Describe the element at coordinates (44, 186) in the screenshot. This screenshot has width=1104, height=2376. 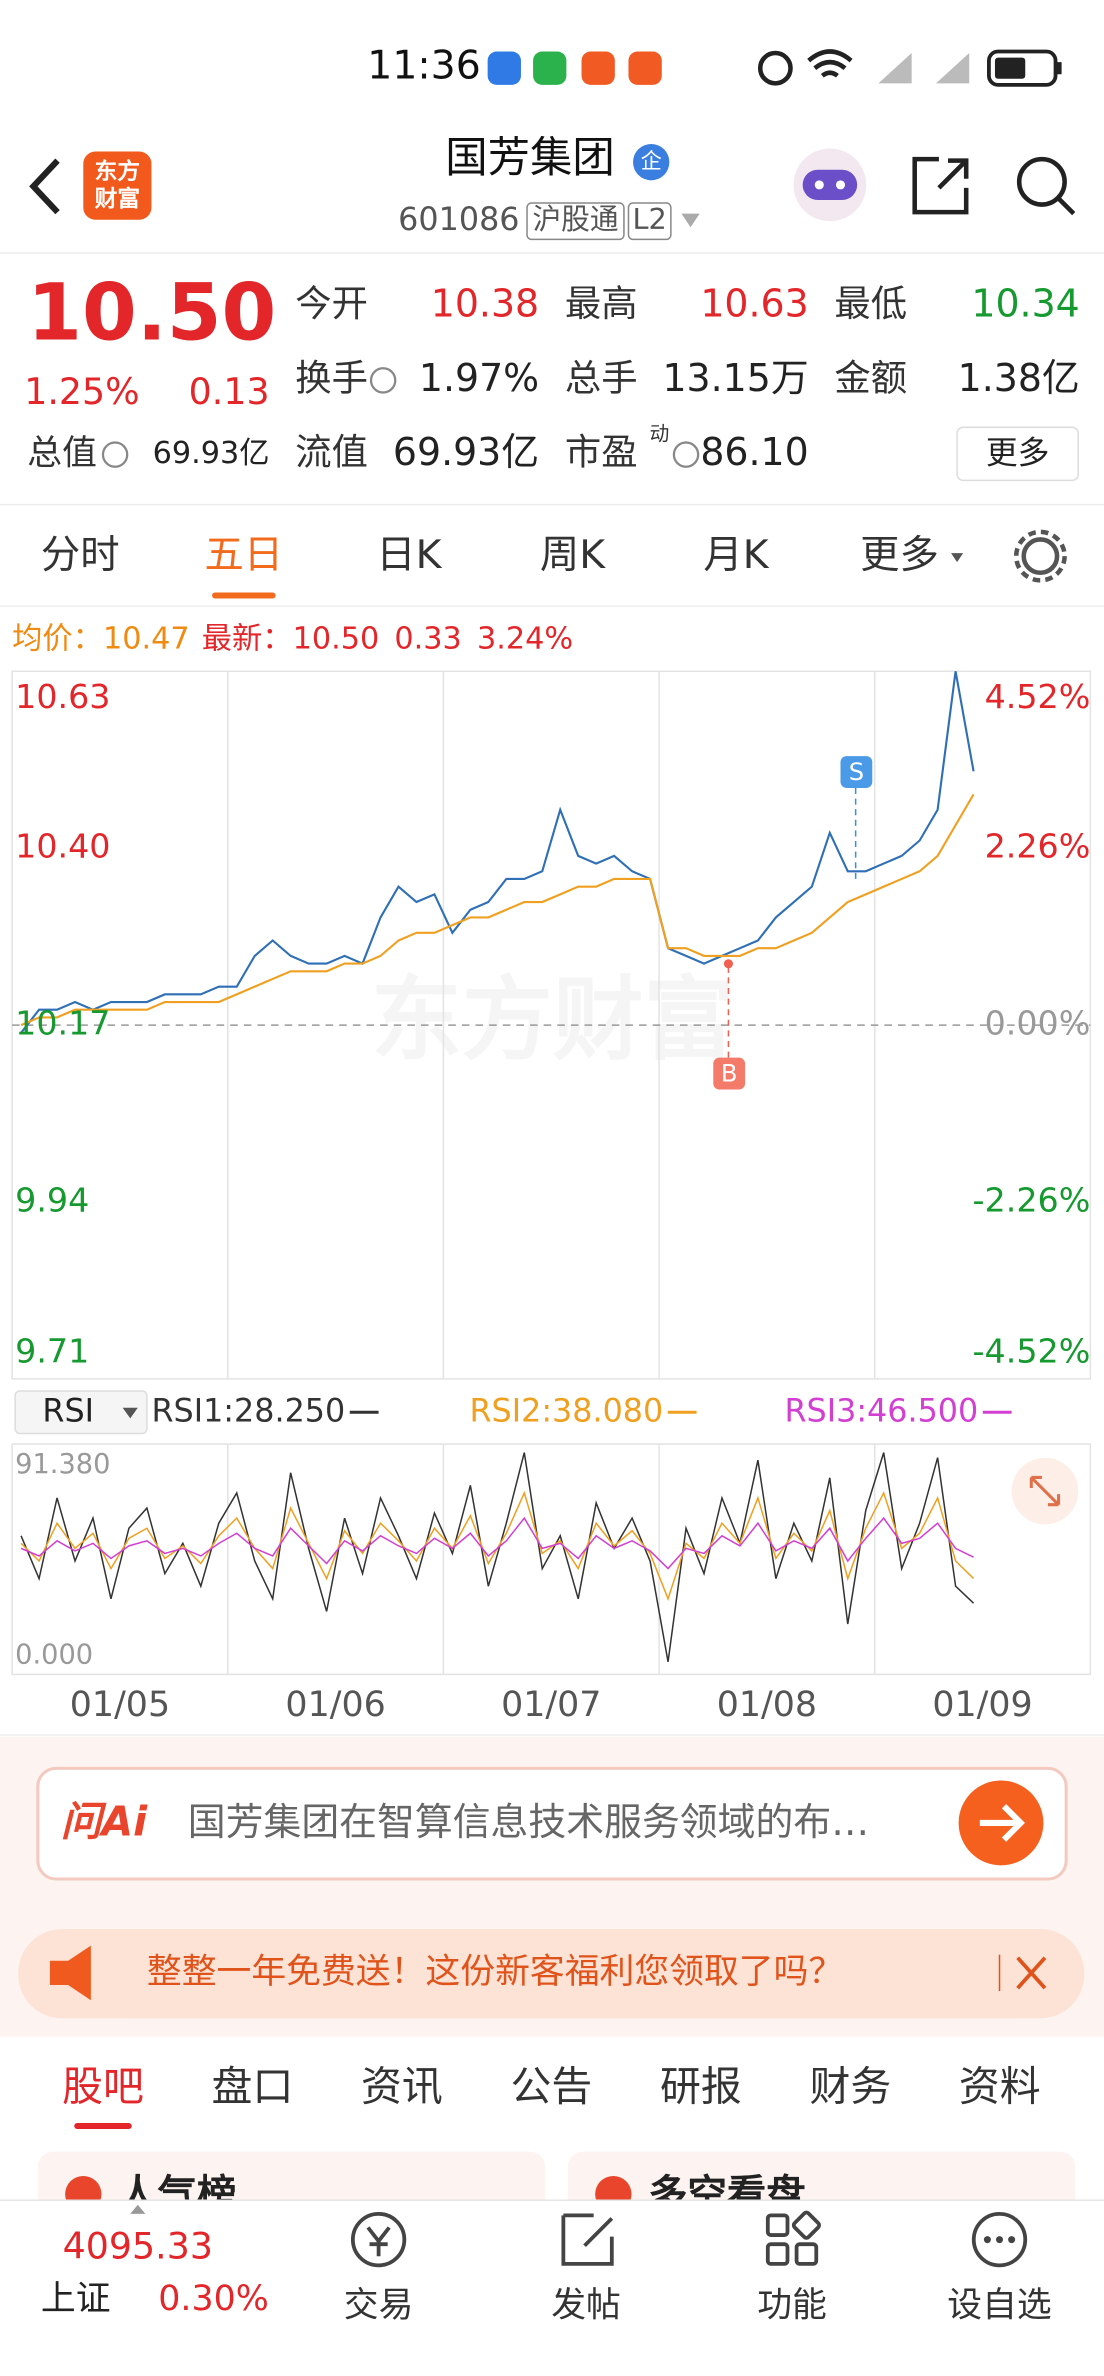
I see `back-button` at that location.